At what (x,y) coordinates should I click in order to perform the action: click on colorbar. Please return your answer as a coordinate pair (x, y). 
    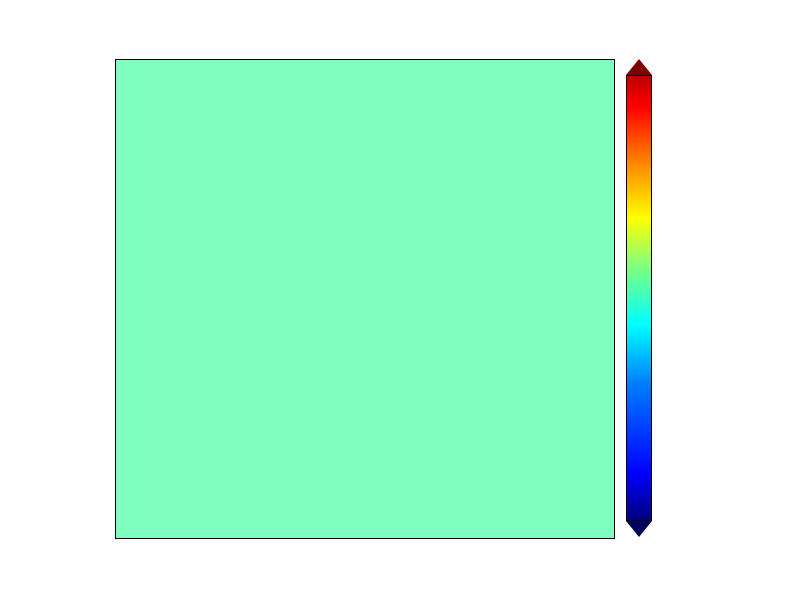
    Looking at the image, I should click on (639, 298).